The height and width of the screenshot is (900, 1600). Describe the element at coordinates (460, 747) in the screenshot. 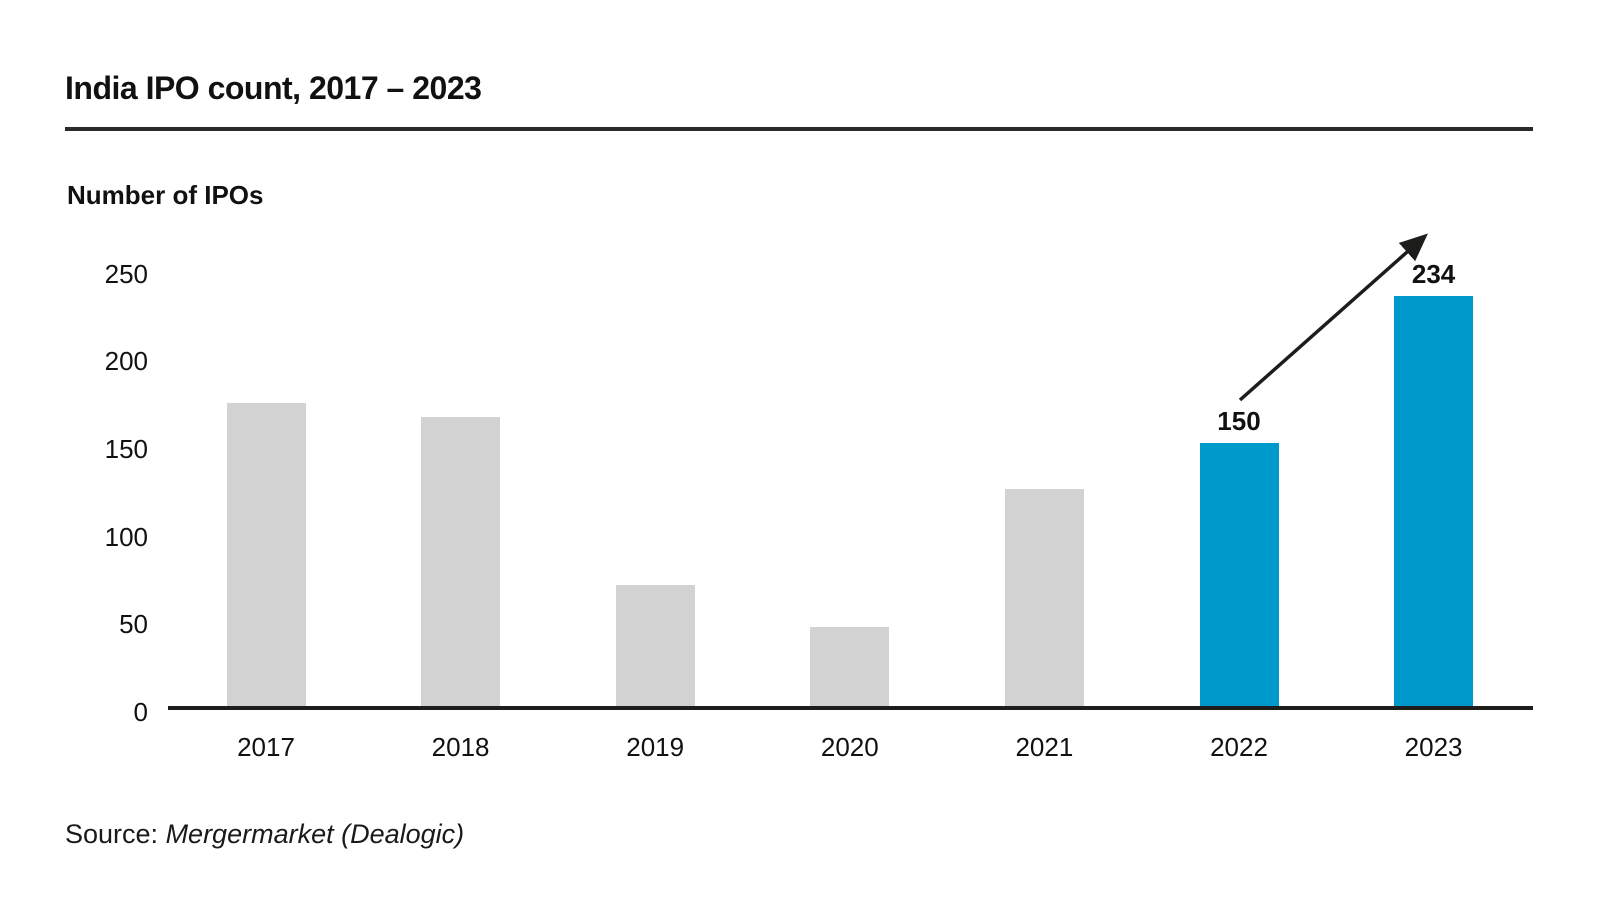

I see `x-tick-2018: 2018` at that location.